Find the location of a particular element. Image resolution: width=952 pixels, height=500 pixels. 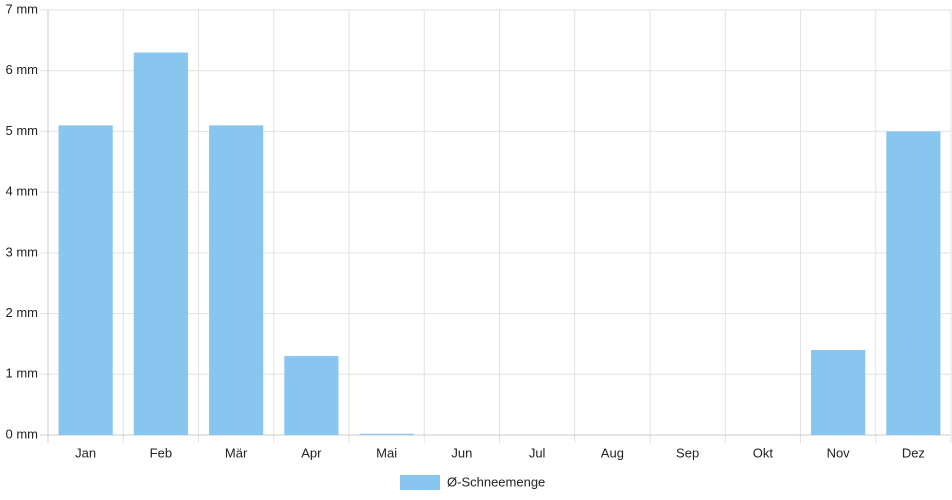

x-tick-label: Jul is located at coordinates (537, 452).